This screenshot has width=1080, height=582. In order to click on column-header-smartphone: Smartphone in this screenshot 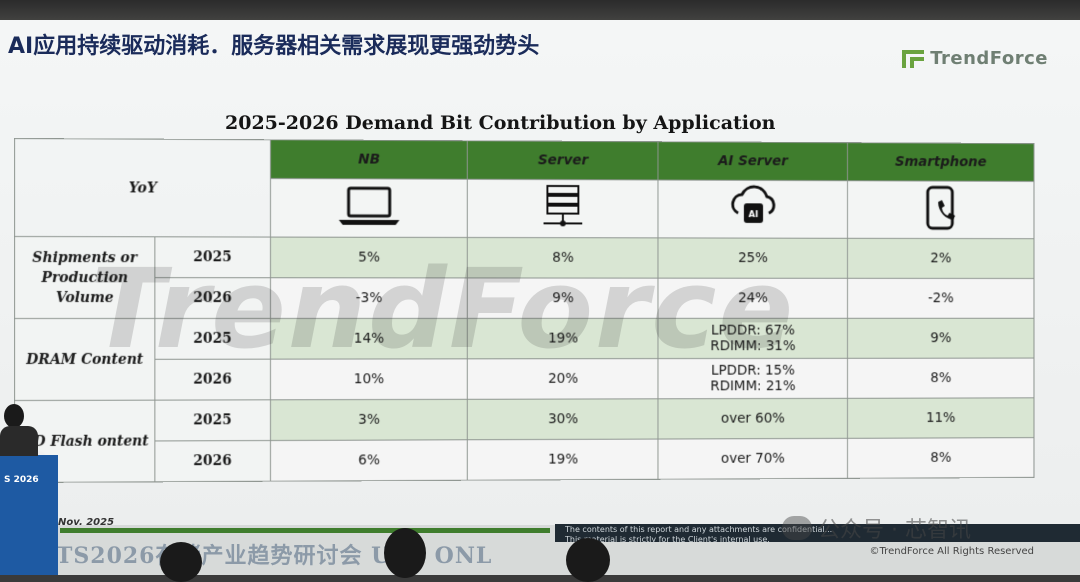, I will do `click(940, 162)`.